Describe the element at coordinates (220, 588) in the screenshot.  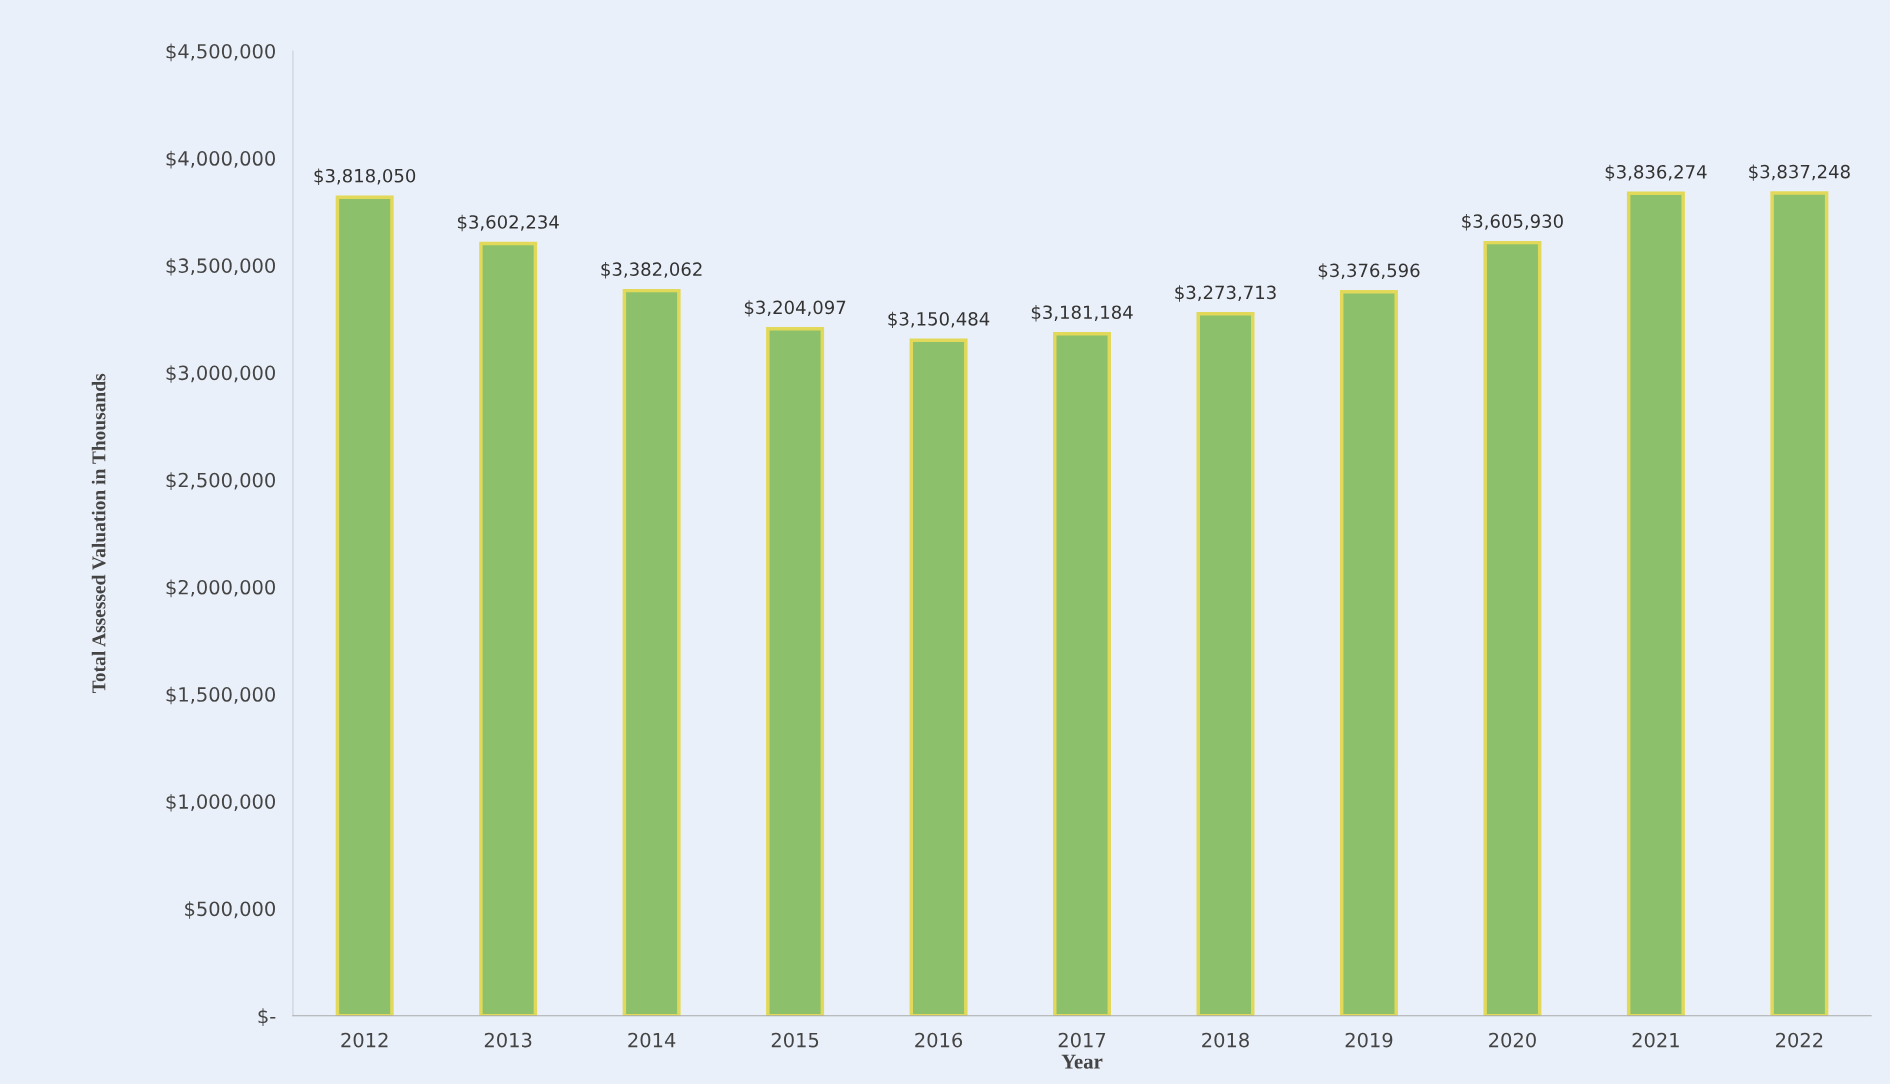
I see `y-tick-label: $2,000,000` at that location.